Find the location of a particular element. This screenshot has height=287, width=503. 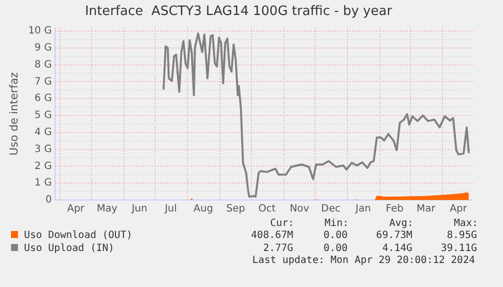

y-tick-label: 5 G is located at coordinates (43, 116).